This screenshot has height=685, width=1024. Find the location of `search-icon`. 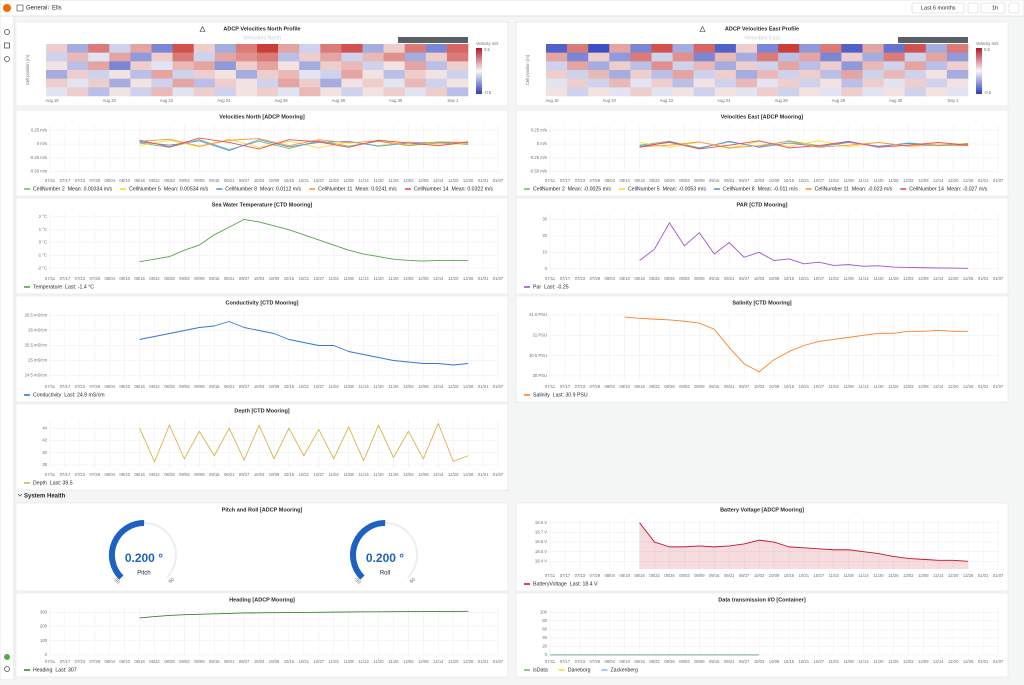

search-icon is located at coordinates (7, 32).